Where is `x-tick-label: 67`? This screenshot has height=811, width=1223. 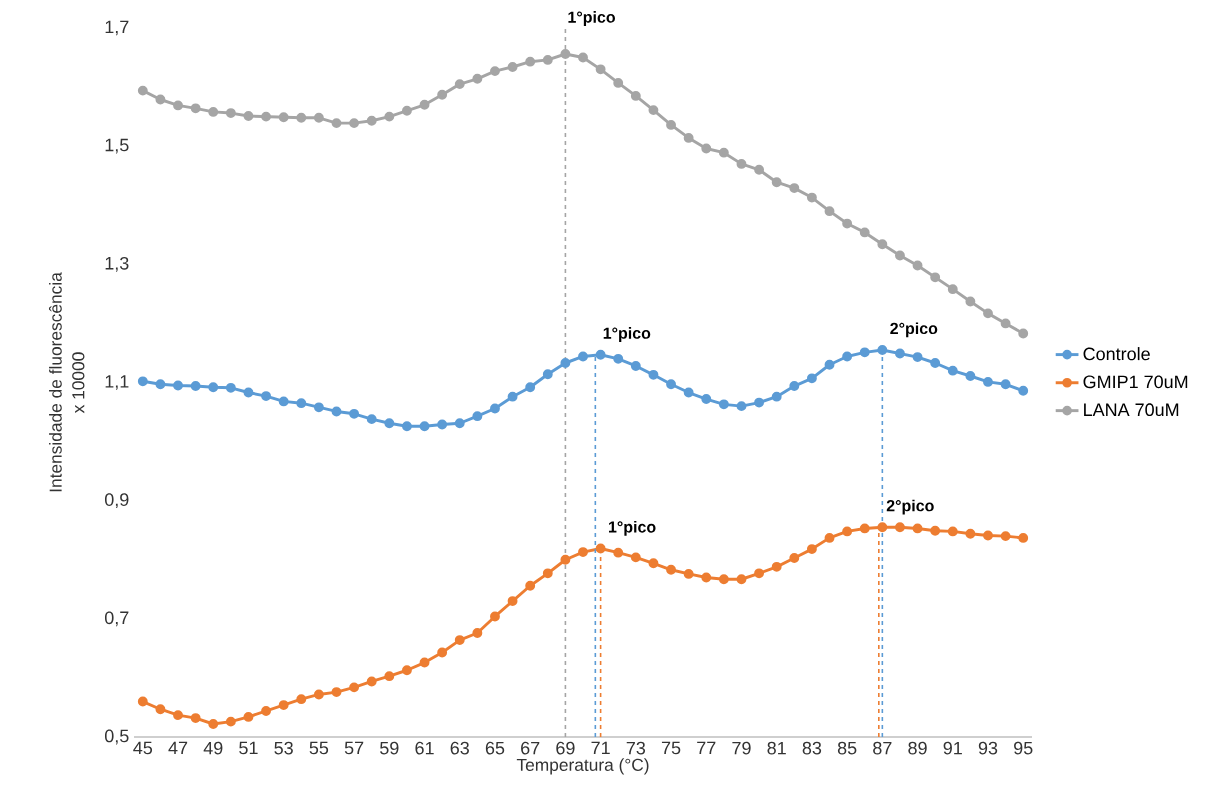
x-tick-label: 67 is located at coordinates (530, 748).